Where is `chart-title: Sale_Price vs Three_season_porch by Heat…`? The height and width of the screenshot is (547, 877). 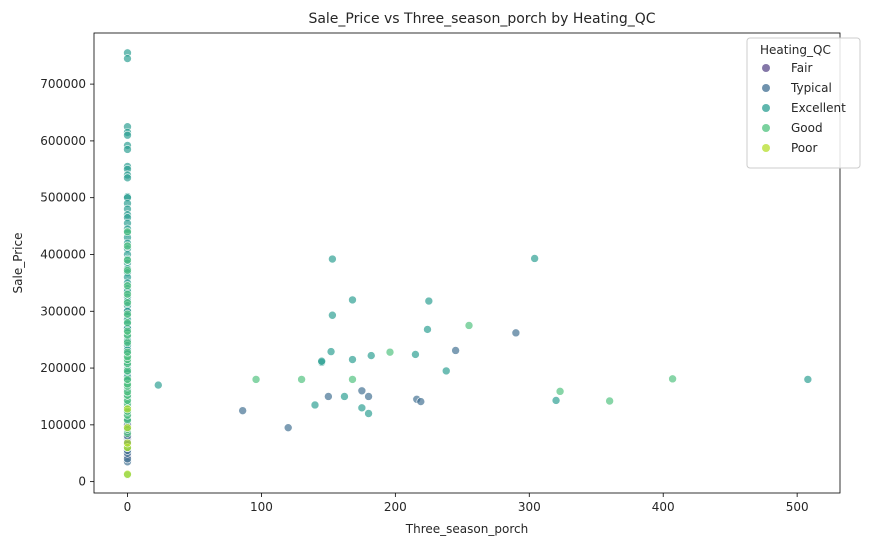 chart-title: Sale_Price vs Three_season_porch by Heat… is located at coordinates (481, 19).